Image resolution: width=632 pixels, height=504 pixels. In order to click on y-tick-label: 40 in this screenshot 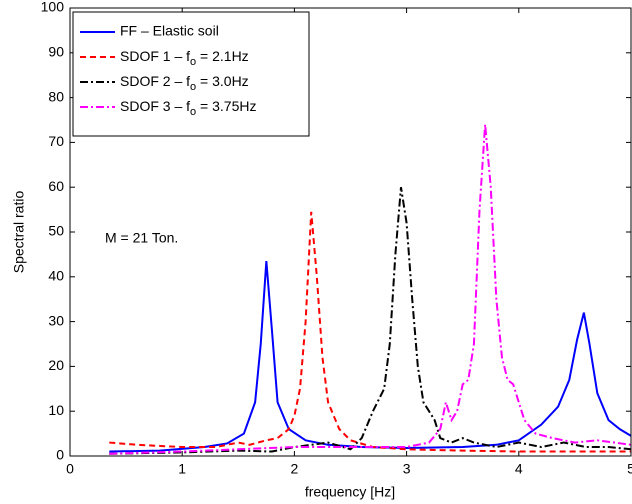, I will do `click(56, 276)`.